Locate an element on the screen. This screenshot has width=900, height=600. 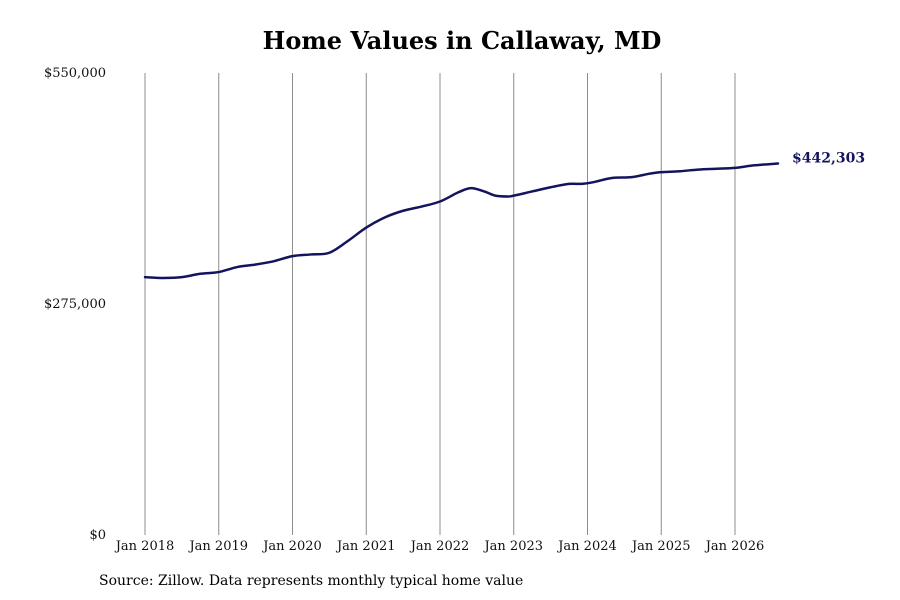
x-tick-label: Jan 2019 is located at coordinates (217, 546).